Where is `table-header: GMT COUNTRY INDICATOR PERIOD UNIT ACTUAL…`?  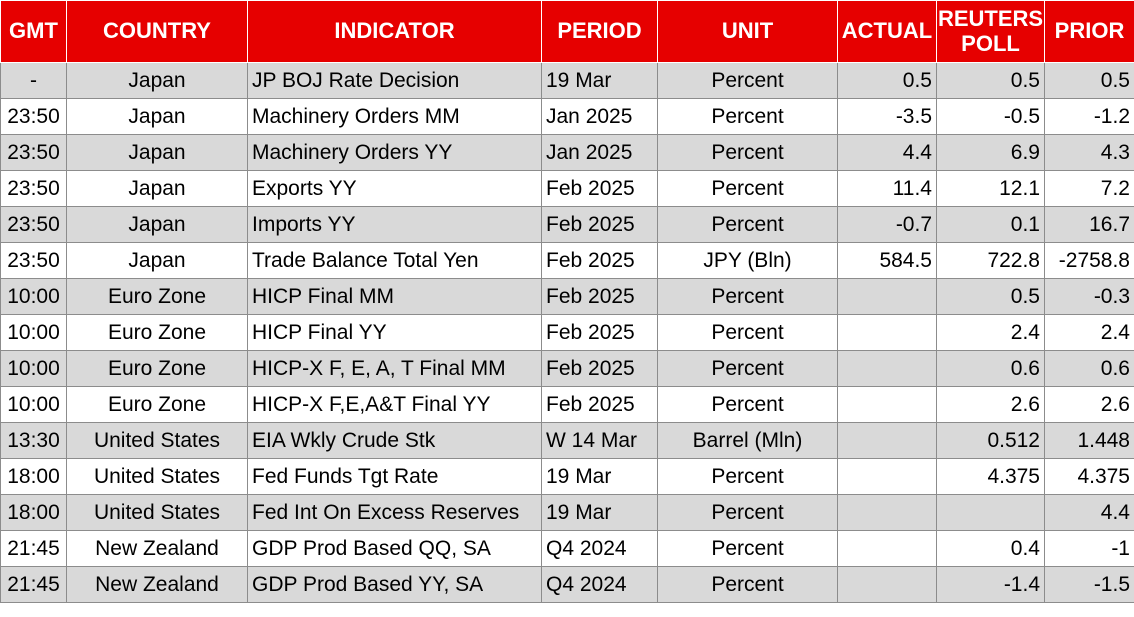 table-header: GMT COUNTRY INDICATOR PERIOD UNIT ACTUAL… is located at coordinates (567, 31).